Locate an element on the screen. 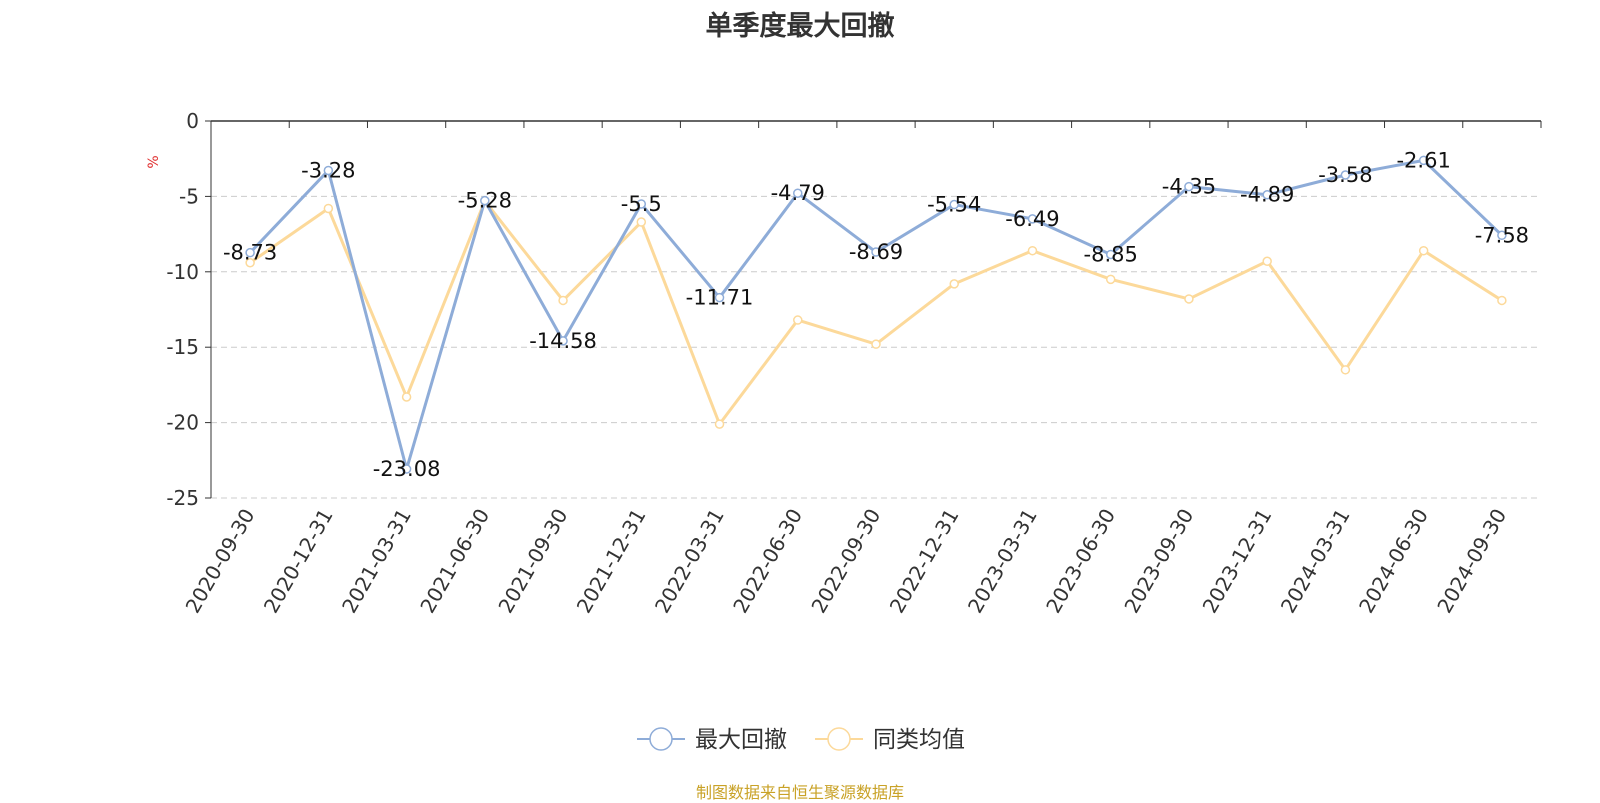 The width and height of the screenshot is (1600, 803). data-label: -4.79 is located at coordinates (798, 193).